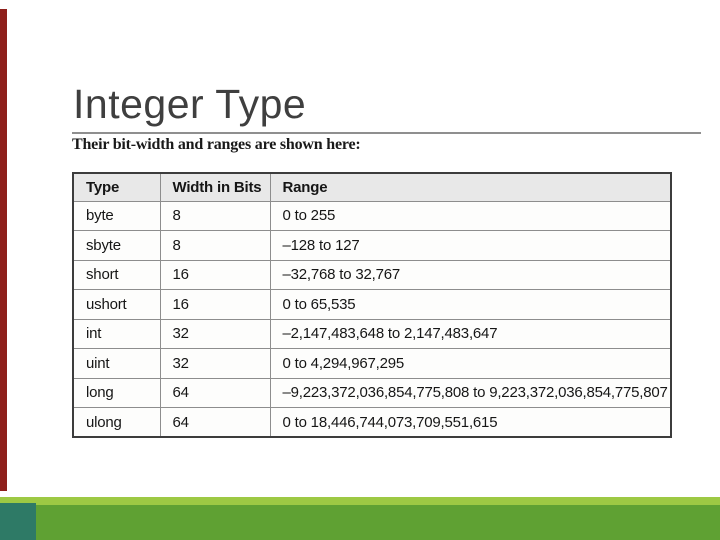 This screenshot has height=540, width=720. What do you see at coordinates (116, 392) in the screenshot?
I see `table-cell: long` at bounding box center [116, 392].